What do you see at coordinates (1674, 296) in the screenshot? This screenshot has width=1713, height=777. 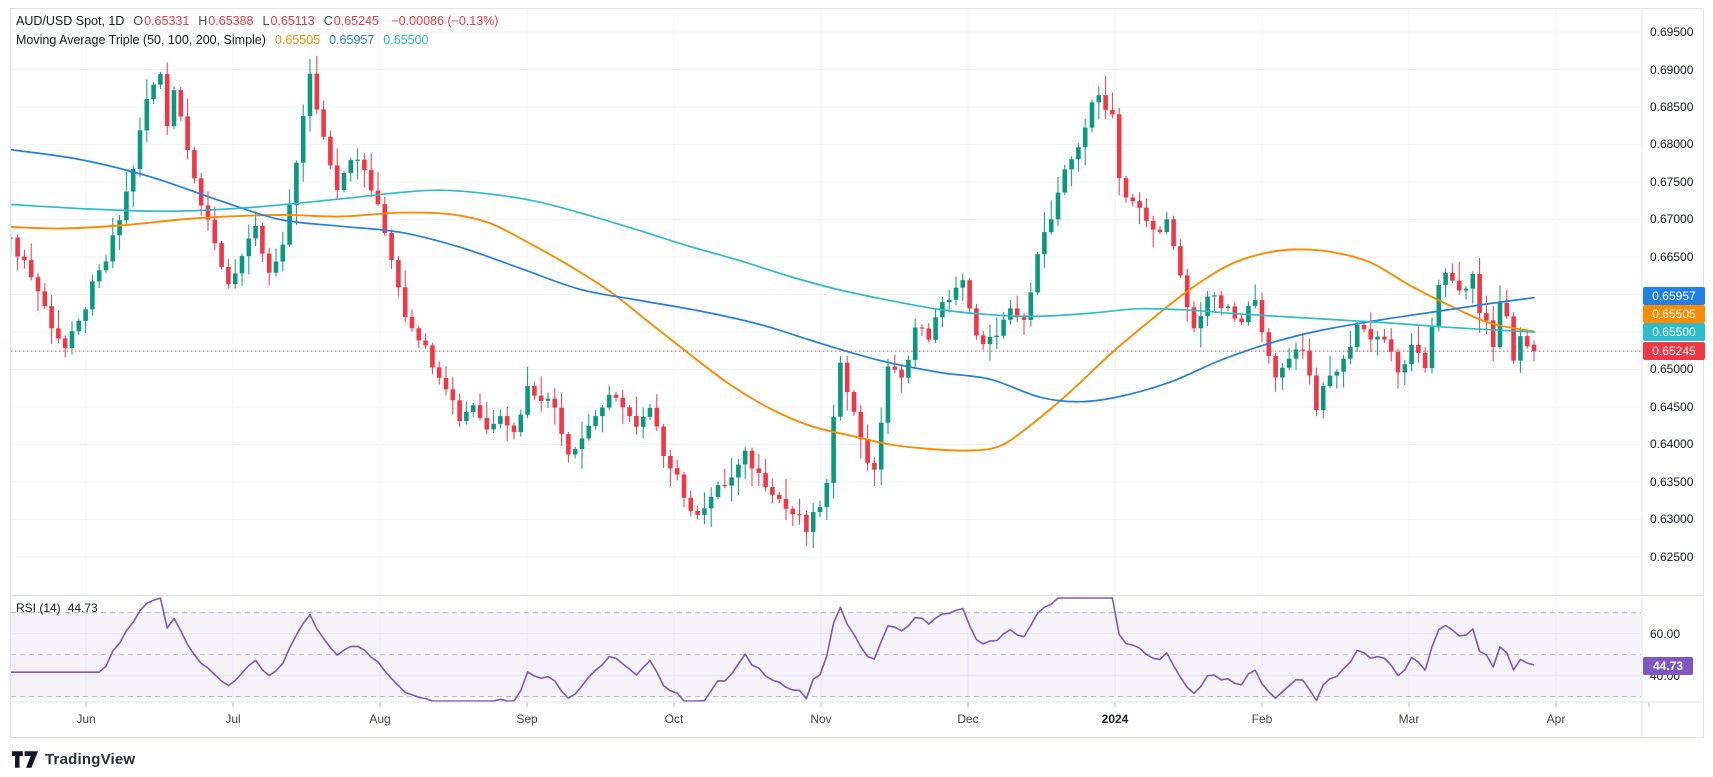 I see `price-badge-ma100: 0.65957` at bounding box center [1674, 296].